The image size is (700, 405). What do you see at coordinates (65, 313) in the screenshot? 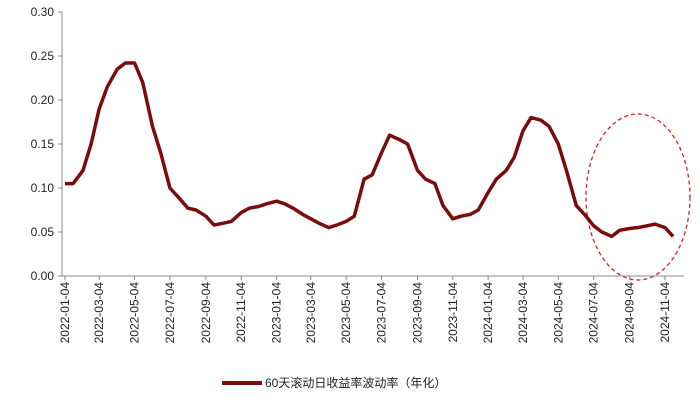
I see `x-tick-label: 2022-01-04` at bounding box center [65, 313].